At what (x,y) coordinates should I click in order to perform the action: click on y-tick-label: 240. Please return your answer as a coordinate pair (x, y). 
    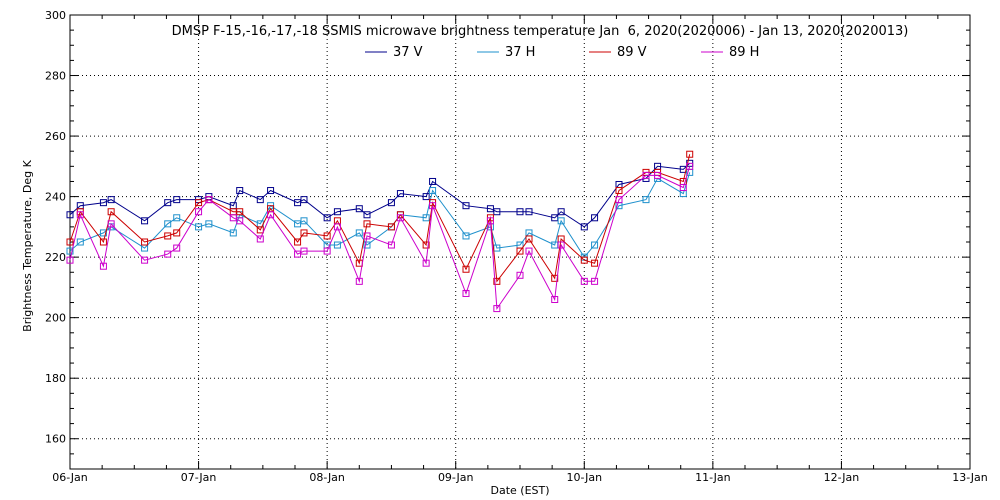
    Looking at the image, I should click on (55, 197).